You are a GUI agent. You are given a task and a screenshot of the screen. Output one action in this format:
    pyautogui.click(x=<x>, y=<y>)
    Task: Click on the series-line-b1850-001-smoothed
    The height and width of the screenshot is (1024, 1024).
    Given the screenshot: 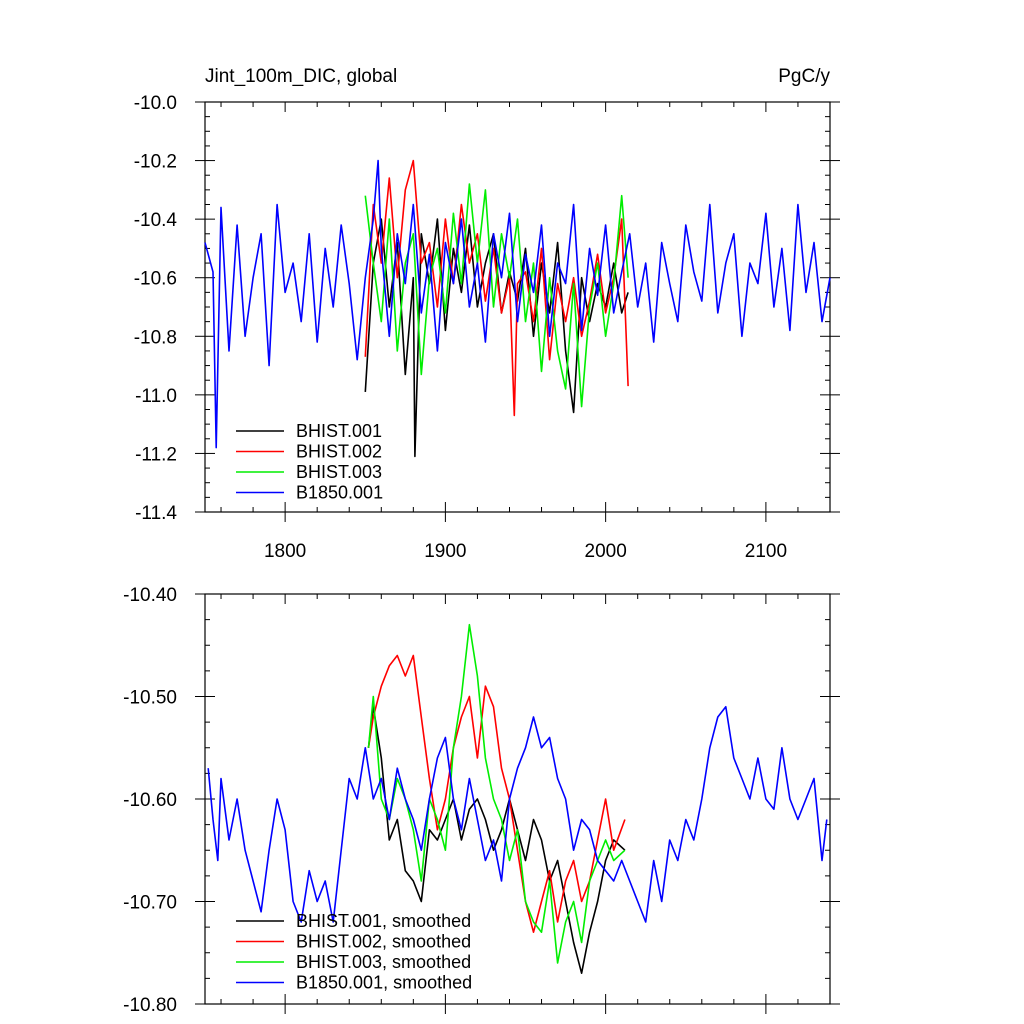 What is the action you would take?
    pyautogui.click(x=517, y=814)
    